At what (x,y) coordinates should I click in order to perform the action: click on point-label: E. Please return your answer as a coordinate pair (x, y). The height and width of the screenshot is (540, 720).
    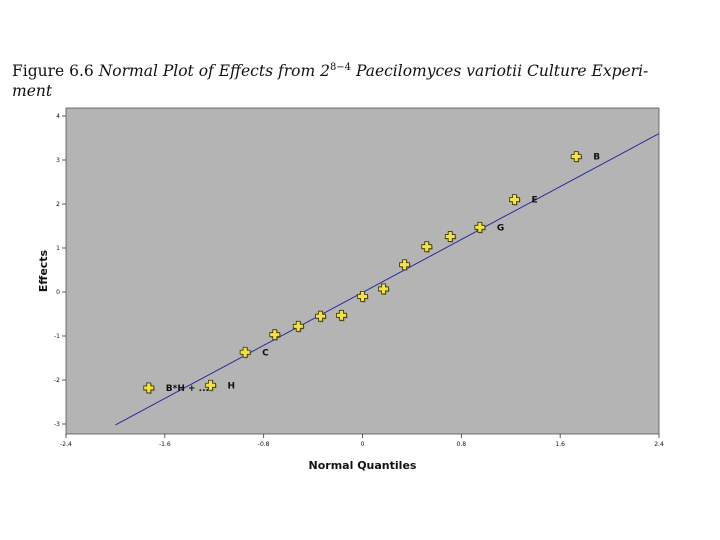
    Looking at the image, I should click on (534, 201).